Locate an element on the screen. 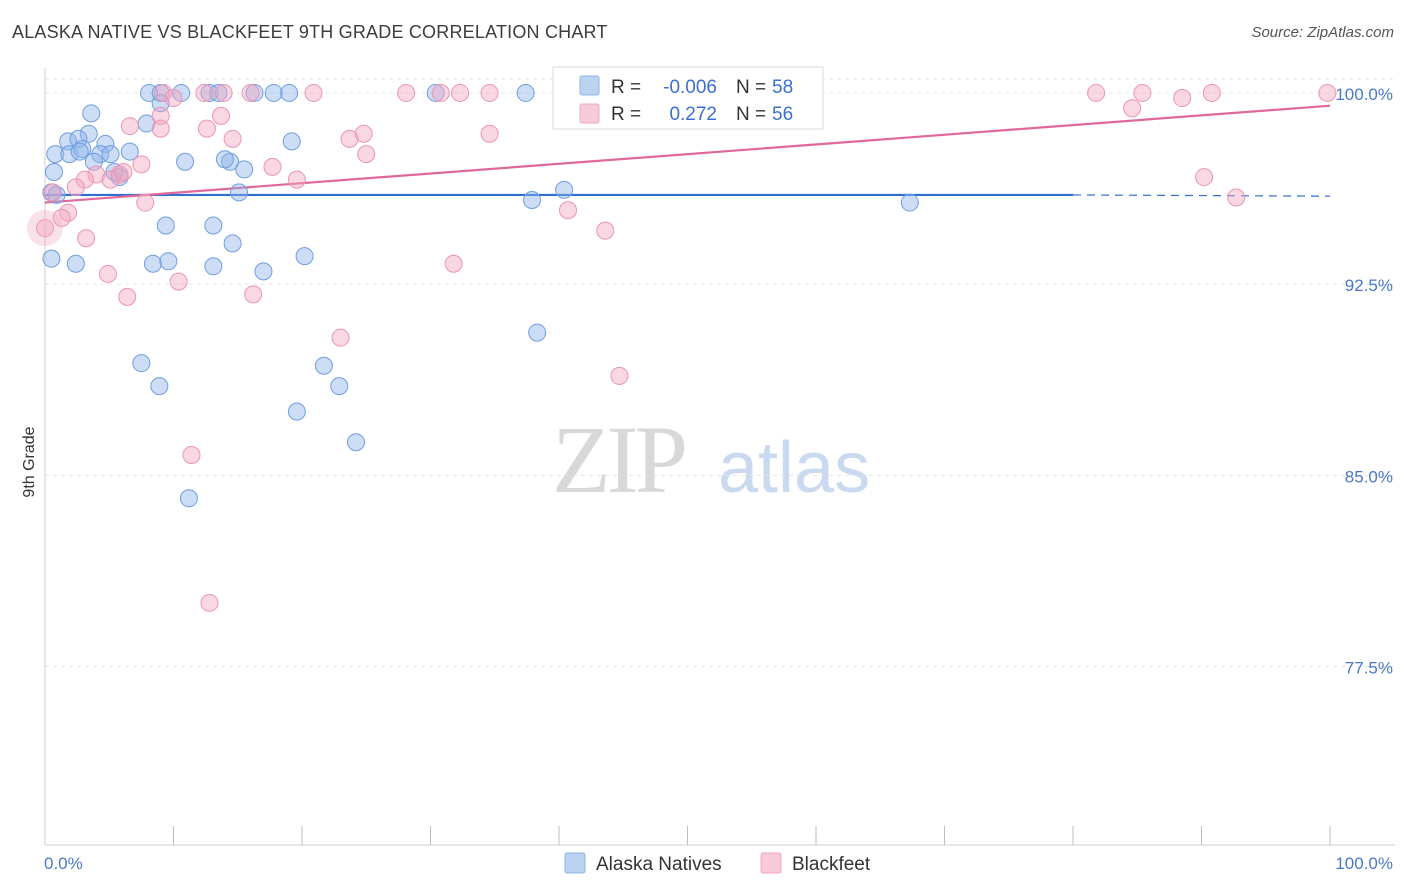 This screenshot has width=1406, height=892. legend-swatch-blackfeet is located at coordinates (589, 113).